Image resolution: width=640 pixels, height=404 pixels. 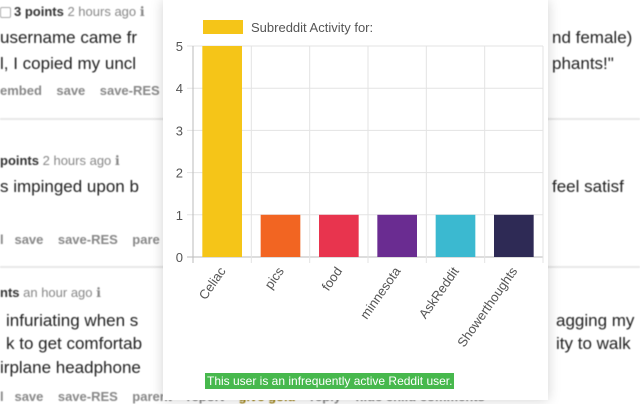 What do you see at coordinates (514, 235) in the screenshot?
I see `bar-showerthoughts` at bounding box center [514, 235].